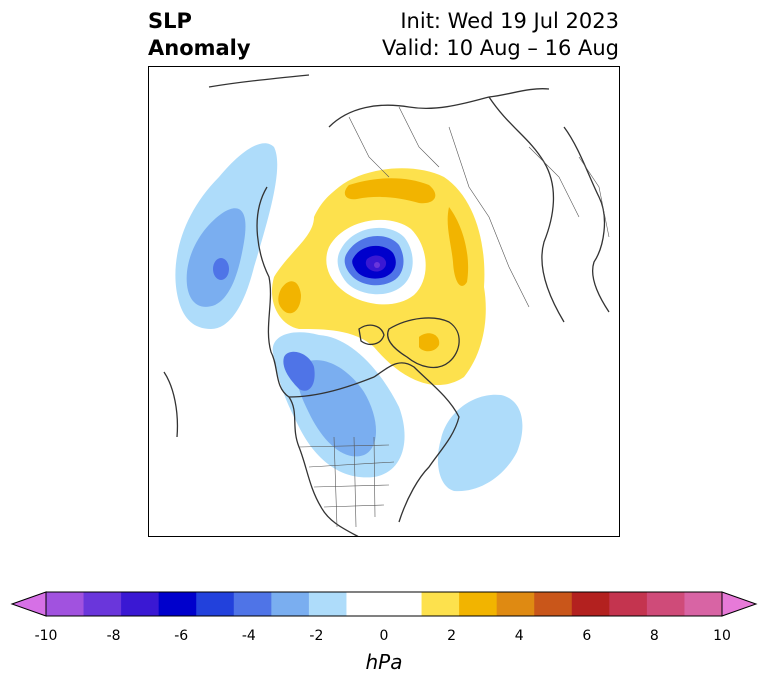 Image resolution: width=768 pixels, height=686 pixels. What do you see at coordinates (500, 48) in the screenshot?
I see `valid-range: Valid: 10 Aug – 16 Aug` at bounding box center [500, 48].